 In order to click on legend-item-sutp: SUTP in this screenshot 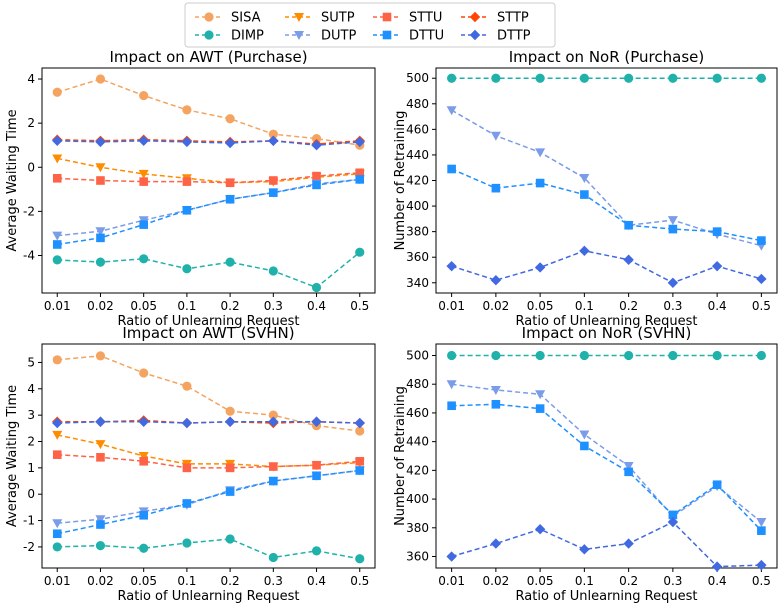, I will do `click(320, 18)`.